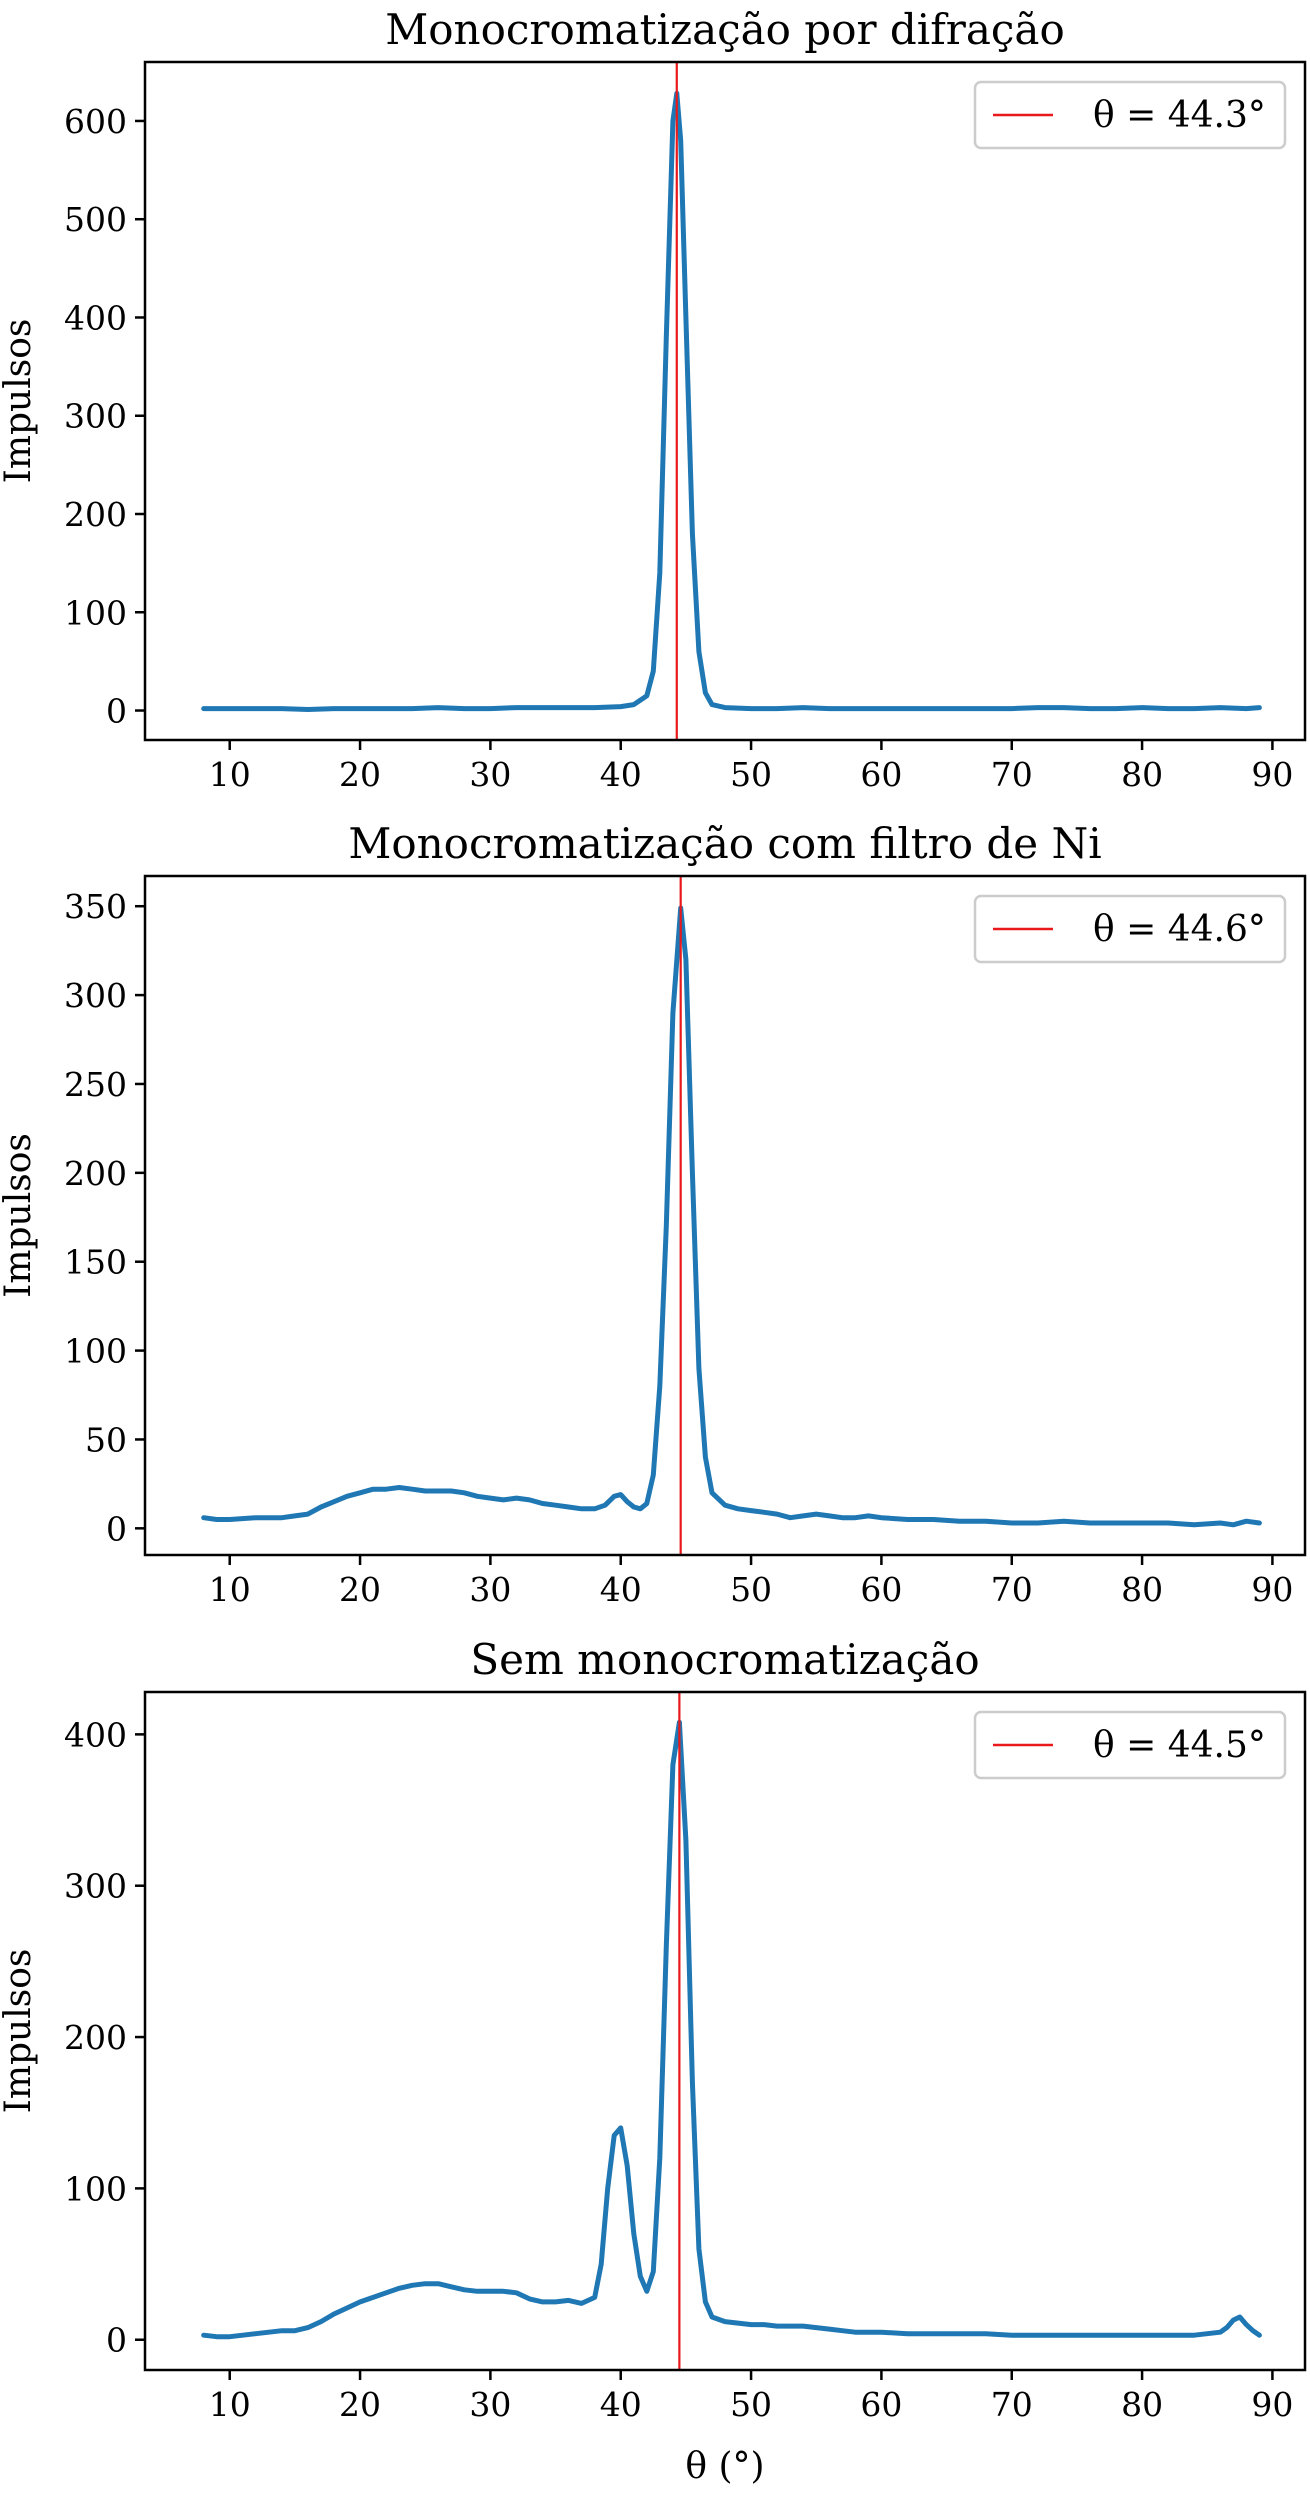 The height and width of the screenshot is (2495, 1310). What do you see at coordinates (1179, 115) in the screenshot?
I see `legend-label: θ = 44.3°` at bounding box center [1179, 115].